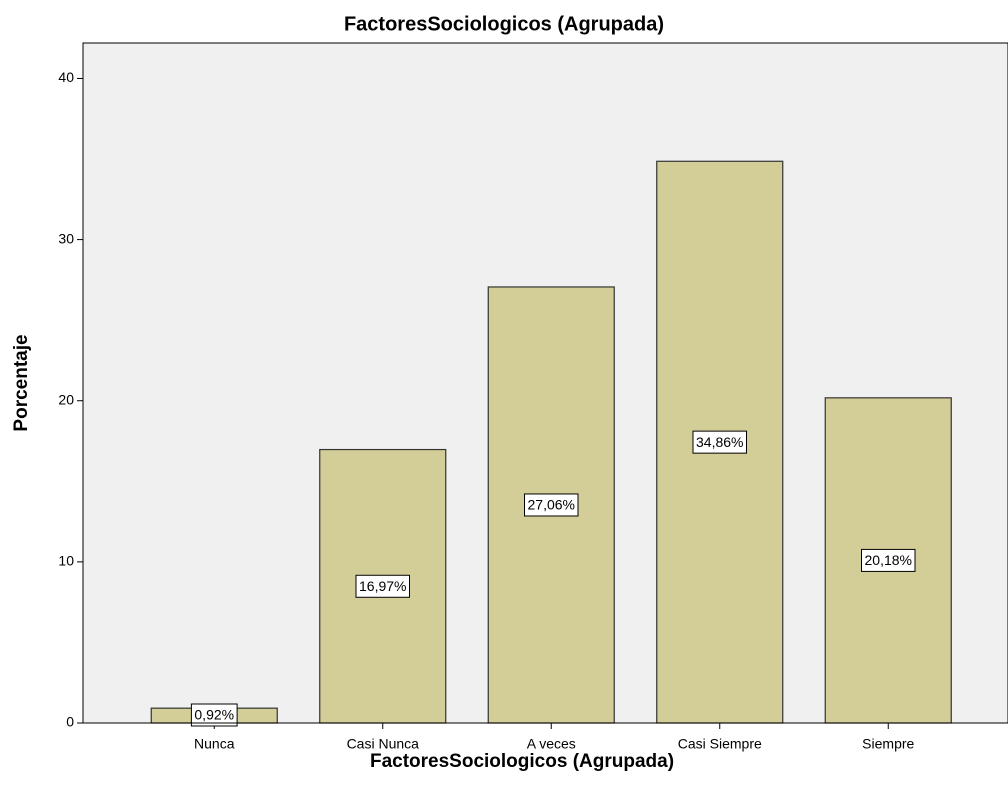 This screenshot has width=1008, height=803. I want to click on x-tick-label: Casi Nunca, so click(383, 744).